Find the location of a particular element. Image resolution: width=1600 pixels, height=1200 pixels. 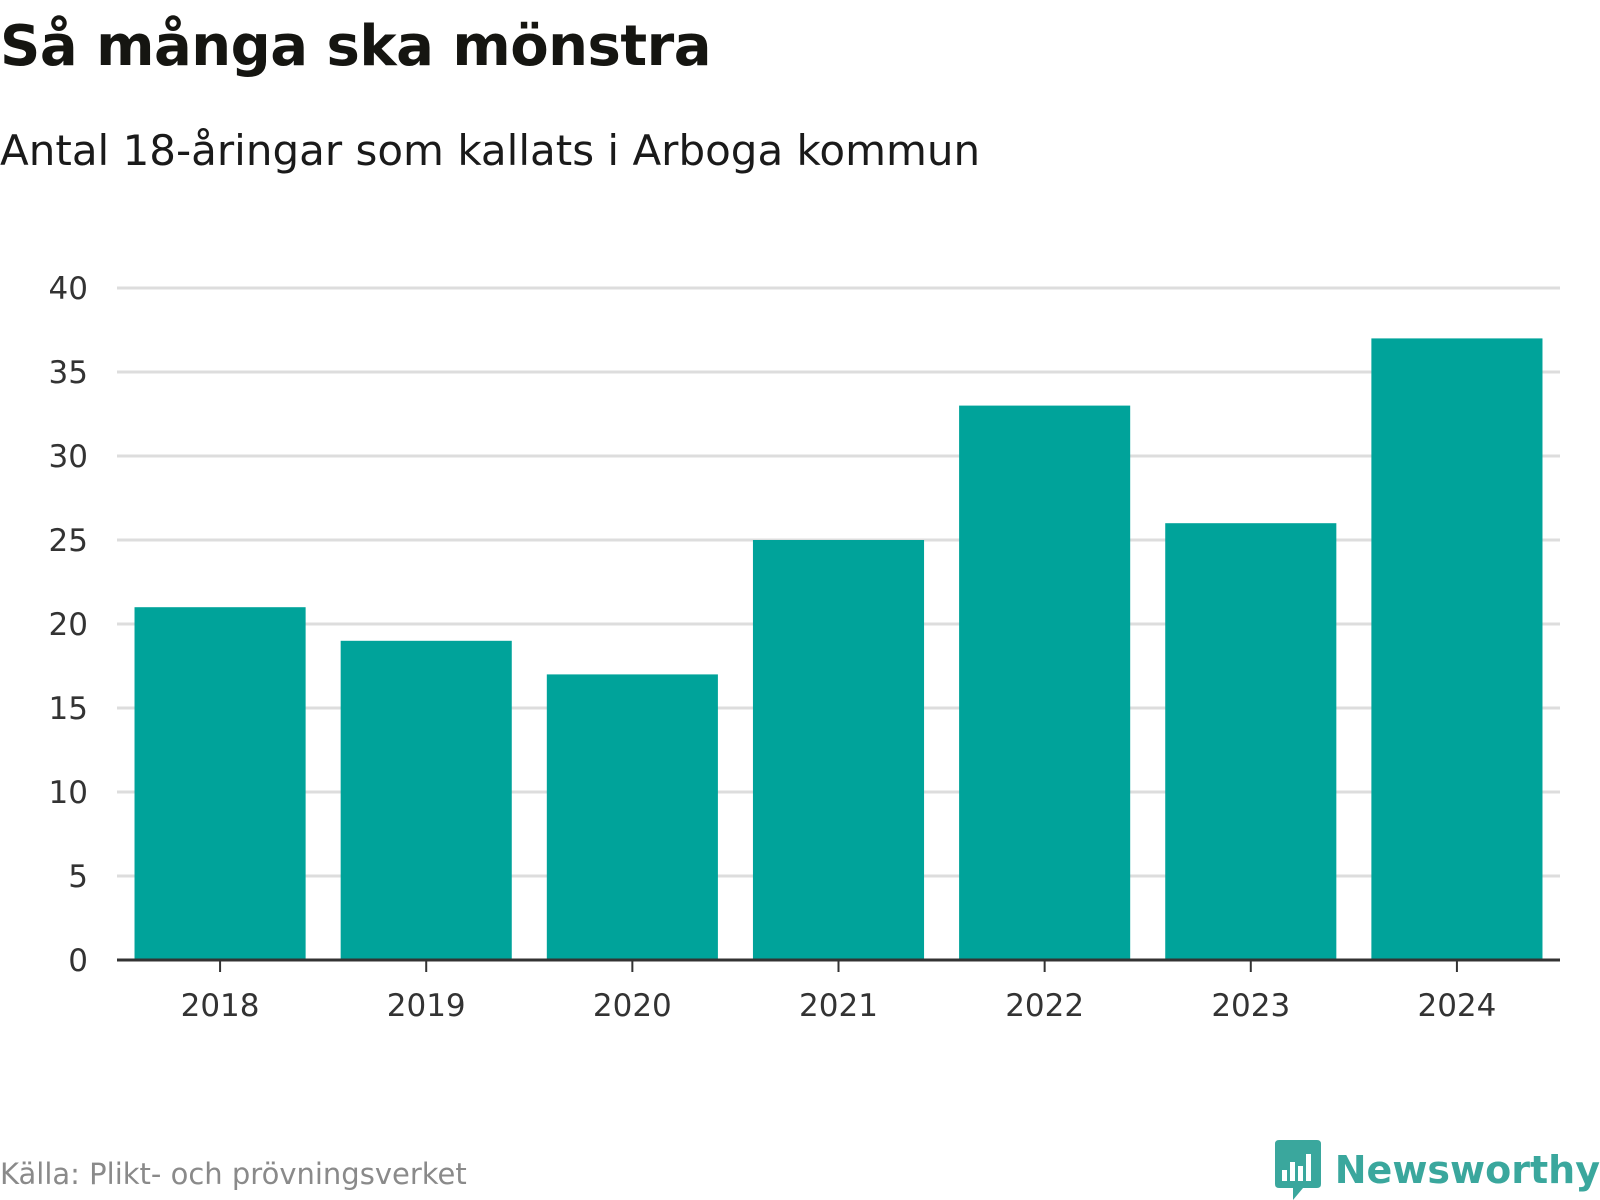

bar-2019 is located at coordinates (426, 800).